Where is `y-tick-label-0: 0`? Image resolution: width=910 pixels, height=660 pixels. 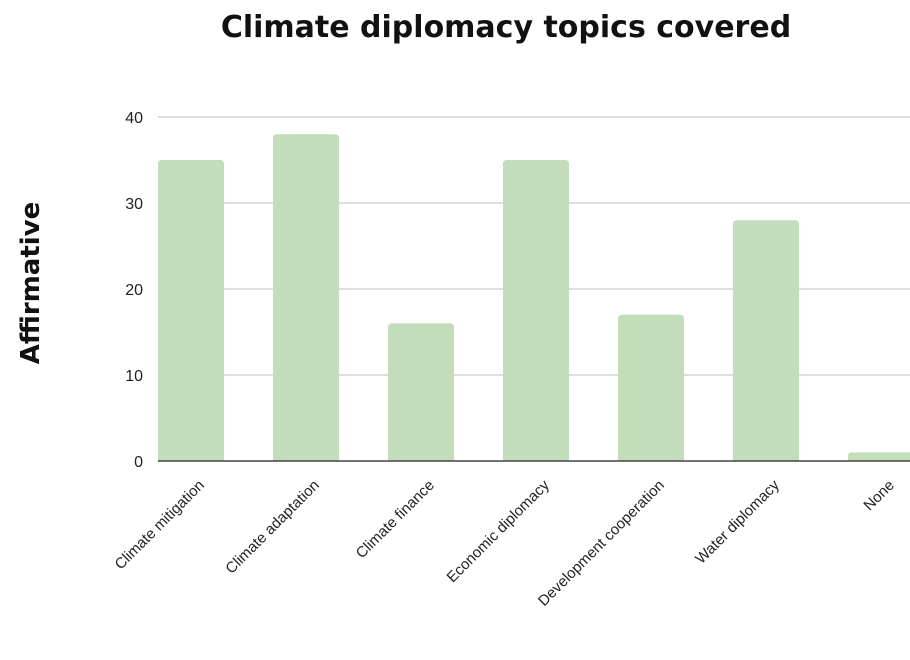
y-tick-label-0: 0 is located at coordinates (138, 462).